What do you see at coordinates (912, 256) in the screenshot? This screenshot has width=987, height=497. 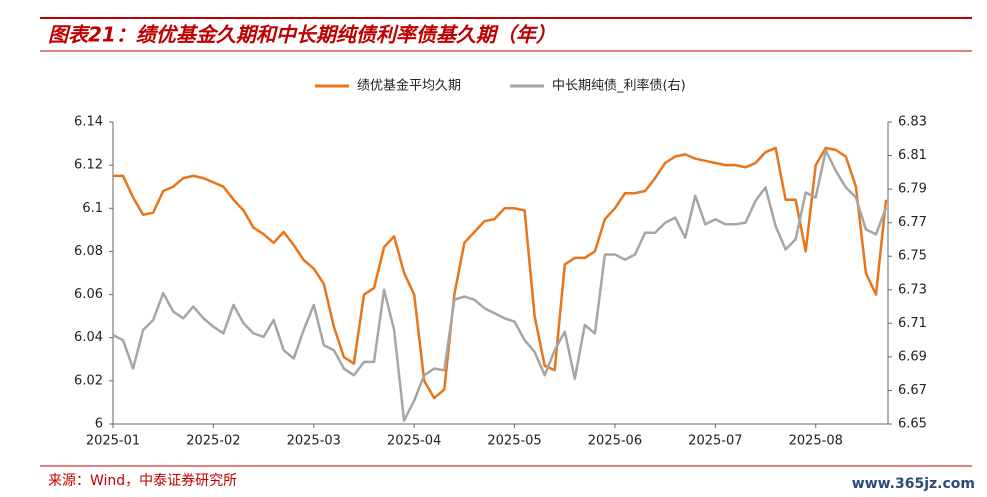 I see `y2-tick-label: 6.75` at bounding box center [912, 256].